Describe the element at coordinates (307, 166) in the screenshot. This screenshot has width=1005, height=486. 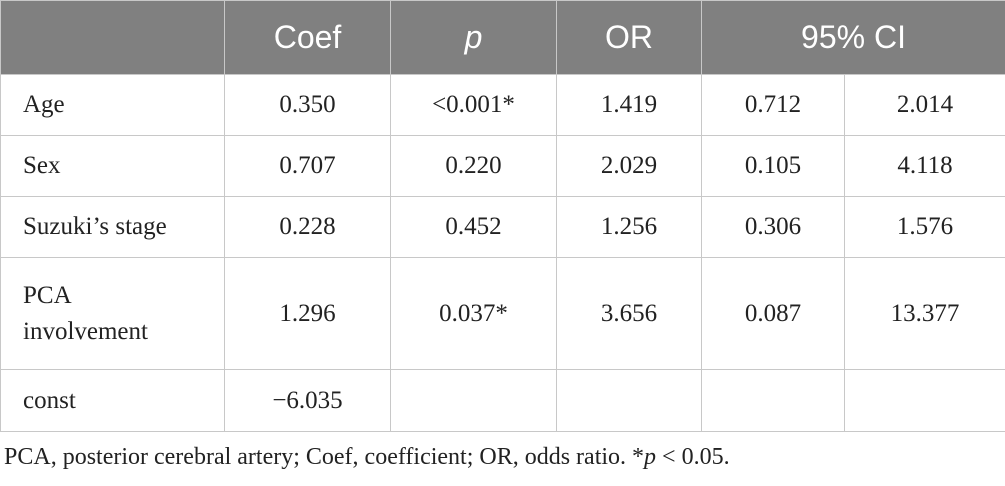
I see `cell-coef: 0.707` at that location.